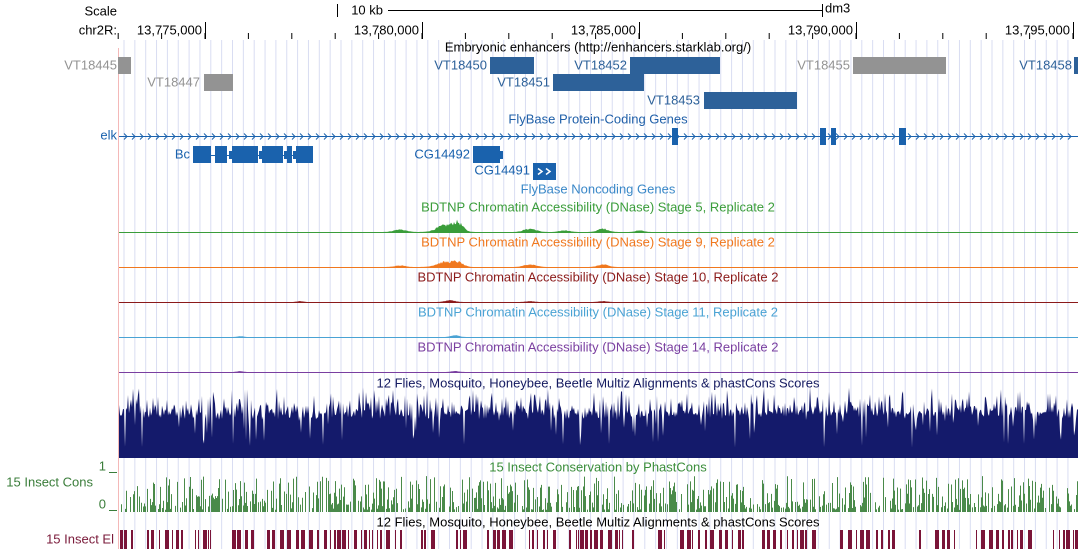 The image size is (1078, 549). Describe the element at coordinates (598, 118) in the screenshot. I see `track-title: FlyBase Protein-Coding Genes` at that location.